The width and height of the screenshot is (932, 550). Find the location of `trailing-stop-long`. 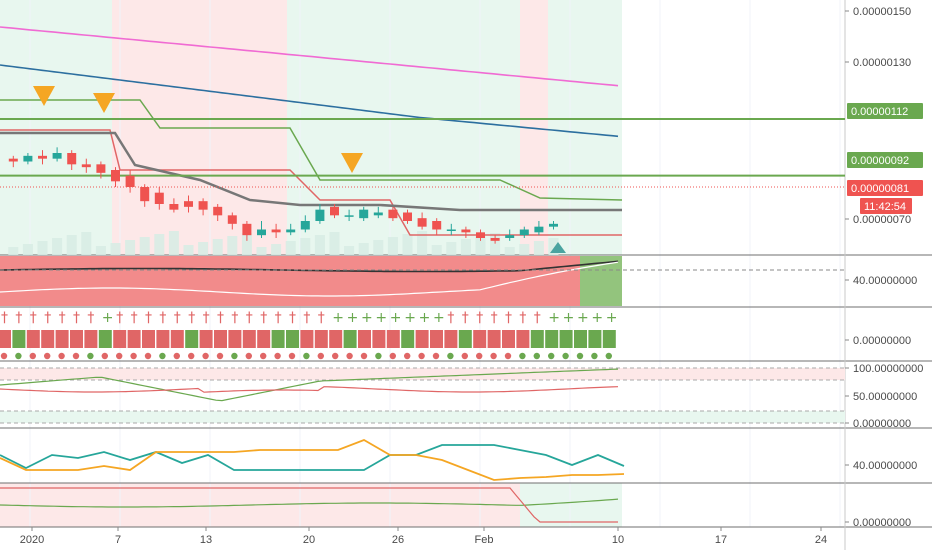

trailing-stop-long is located at coordinates (311, 150).